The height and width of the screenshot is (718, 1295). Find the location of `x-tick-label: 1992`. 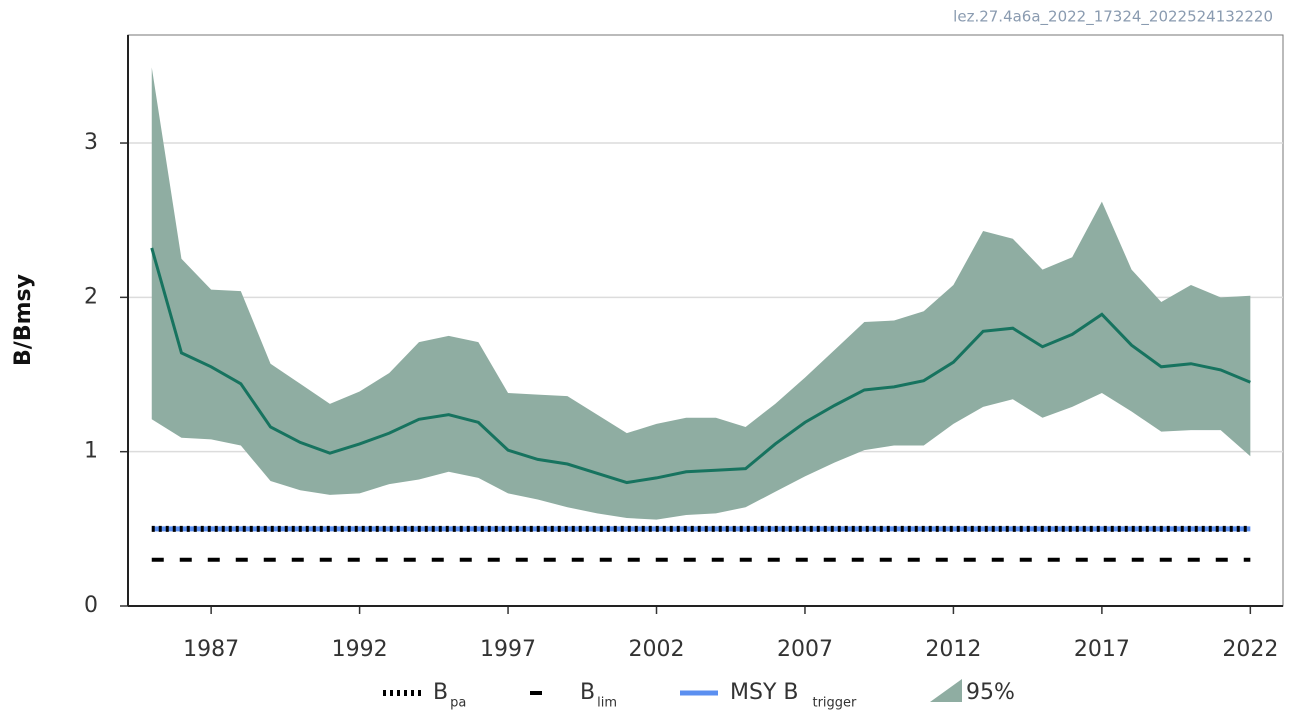

x-tick-label: 1992 is located at coordinates (360, 649).